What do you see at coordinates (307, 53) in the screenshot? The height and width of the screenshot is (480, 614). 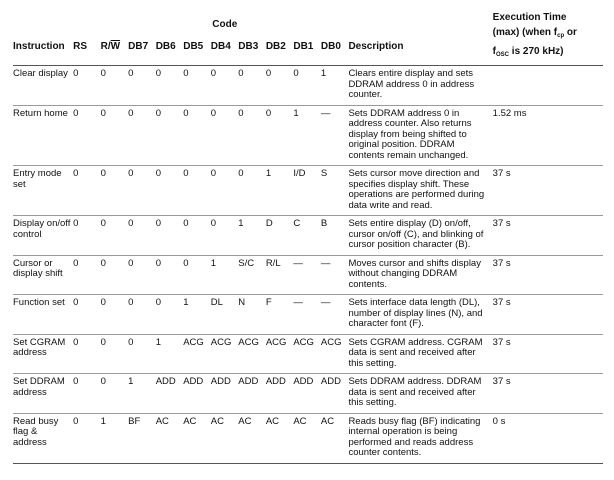 I see `db1-column-header: DB1` at bounding box center [307, 53].